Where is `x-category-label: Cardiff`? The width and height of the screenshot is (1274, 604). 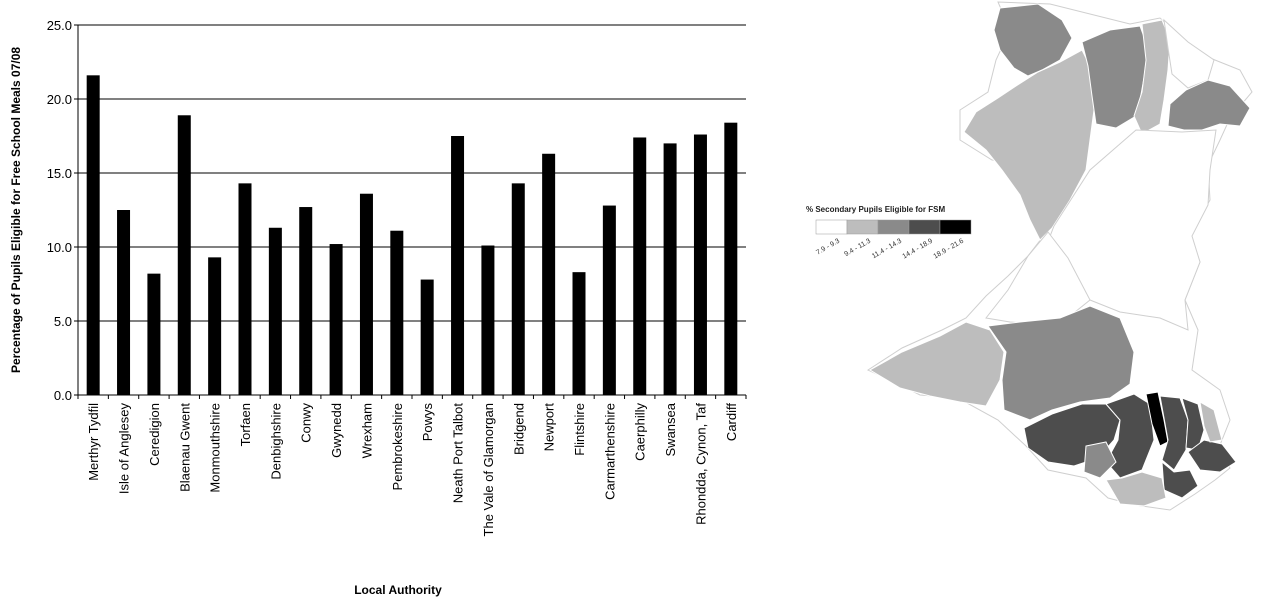
x-category-label: Cardiff is located at coordinates (731, 422).